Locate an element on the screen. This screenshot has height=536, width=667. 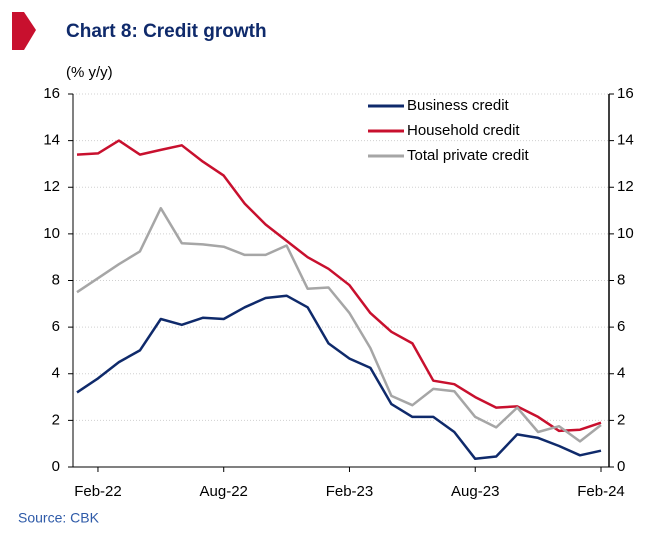
y-tick-label: 4 is located at coordinates (56, 373).